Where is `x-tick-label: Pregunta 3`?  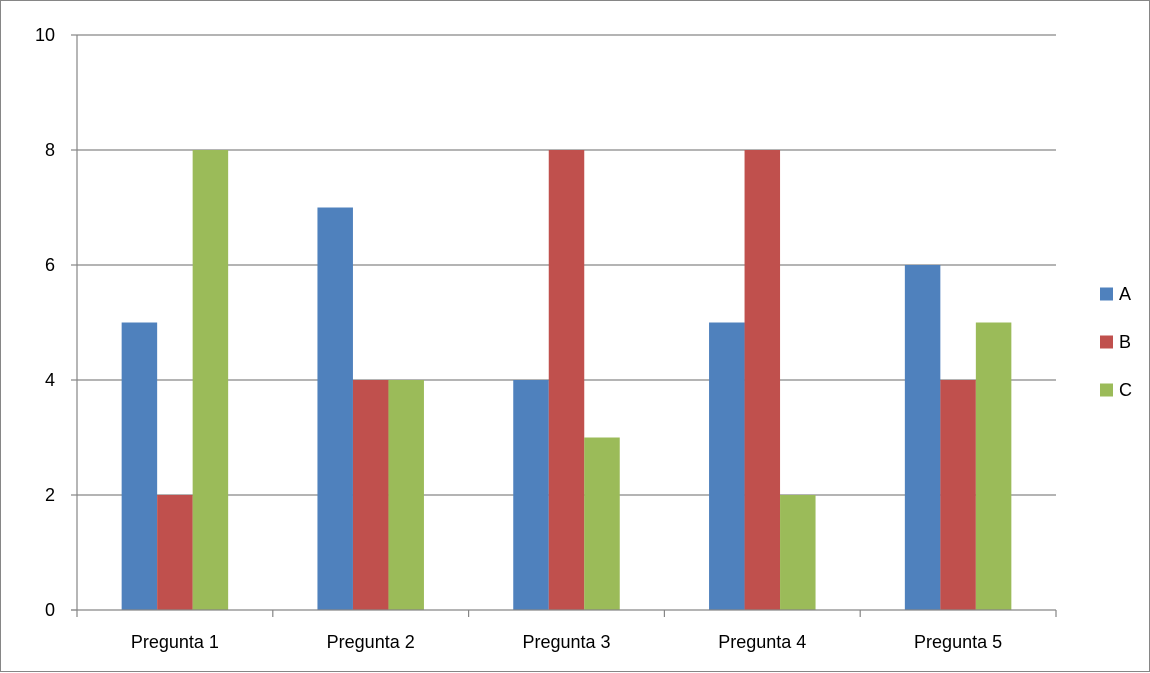
x-tick-label: Pregunta 3 is located at coordinates (566, 642).